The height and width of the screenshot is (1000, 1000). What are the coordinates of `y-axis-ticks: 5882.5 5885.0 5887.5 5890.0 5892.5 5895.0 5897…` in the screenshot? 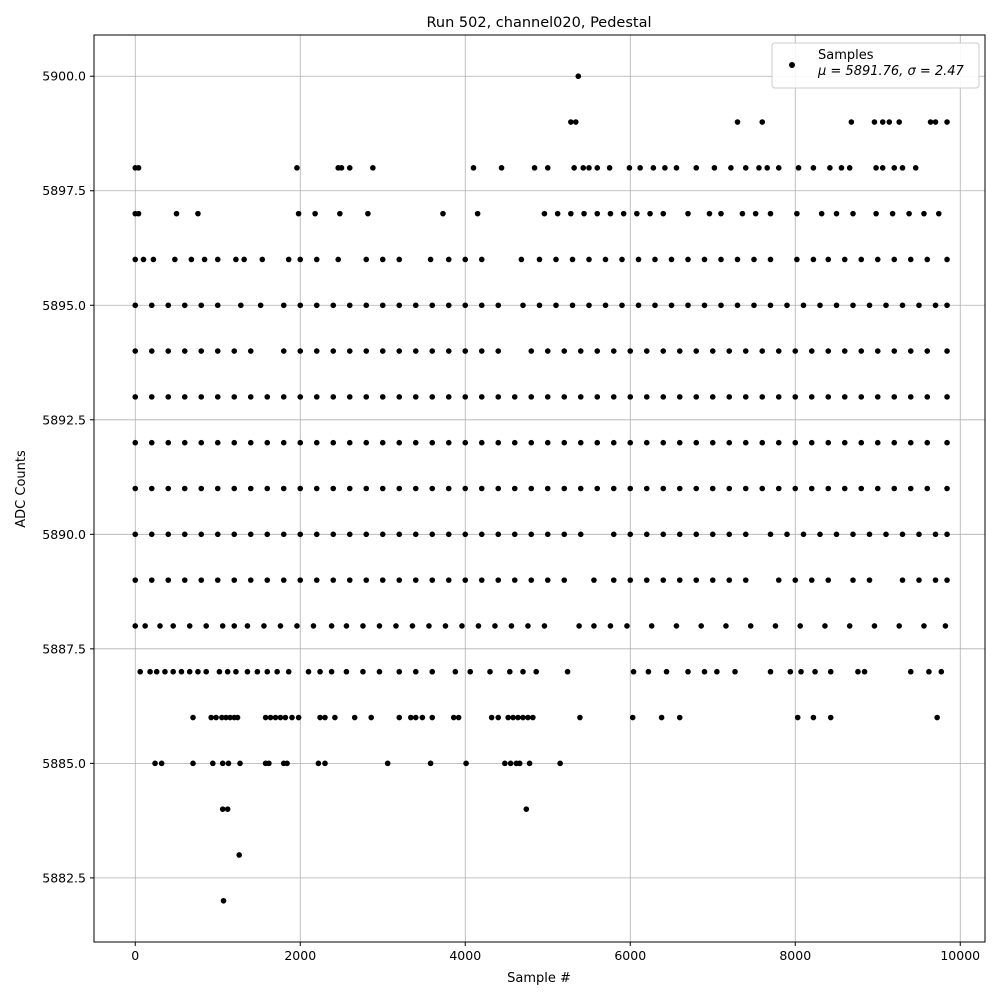 It's located at (68, 477).